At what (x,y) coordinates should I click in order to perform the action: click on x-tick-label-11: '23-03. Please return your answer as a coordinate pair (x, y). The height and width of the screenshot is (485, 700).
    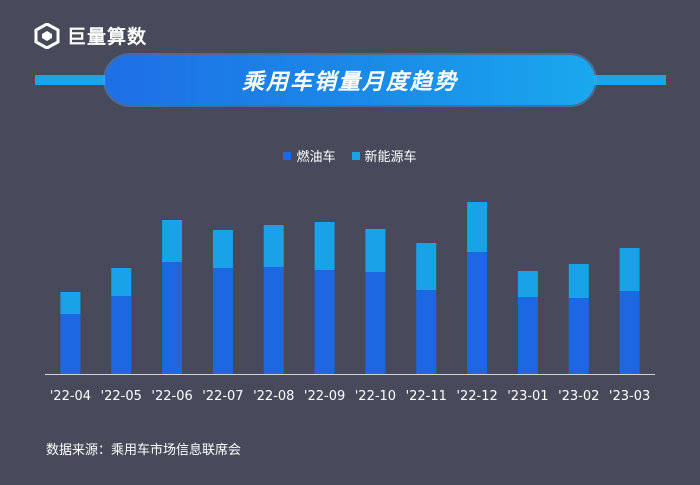
    Looking at the image, I should click on (629, 396).